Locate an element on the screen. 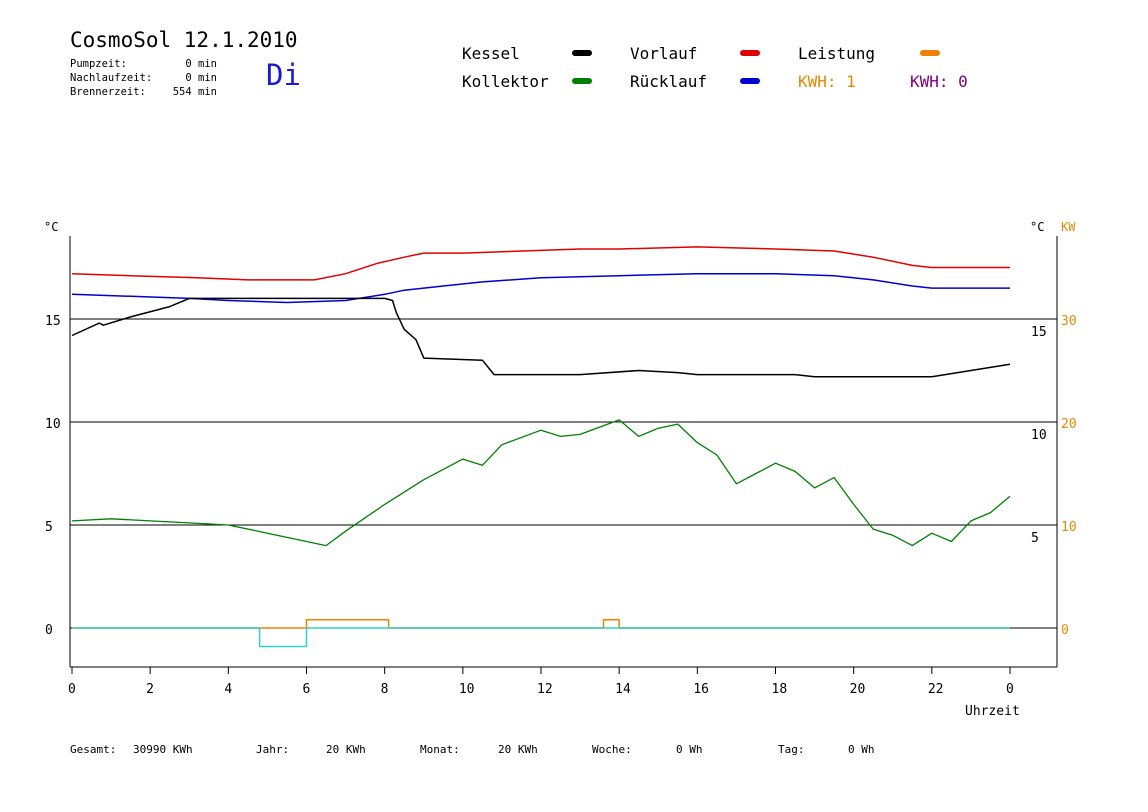 The image size is (1148, 812). x-tick-label-9: 18 is located at coordinates (780, 689).